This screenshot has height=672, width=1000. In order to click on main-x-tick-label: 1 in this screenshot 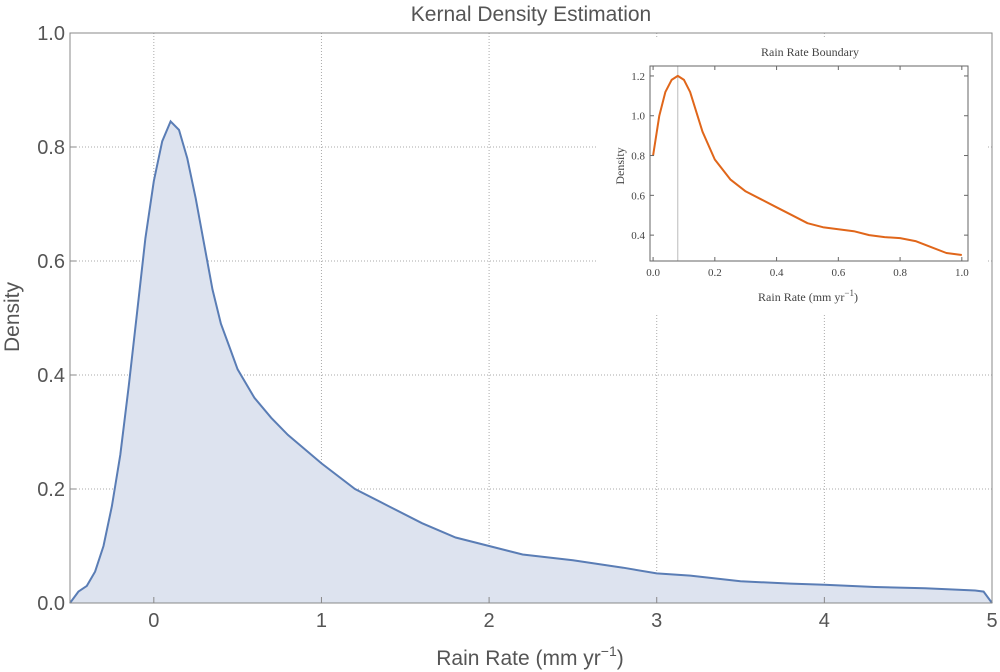, I will do `click(321, 621)`.